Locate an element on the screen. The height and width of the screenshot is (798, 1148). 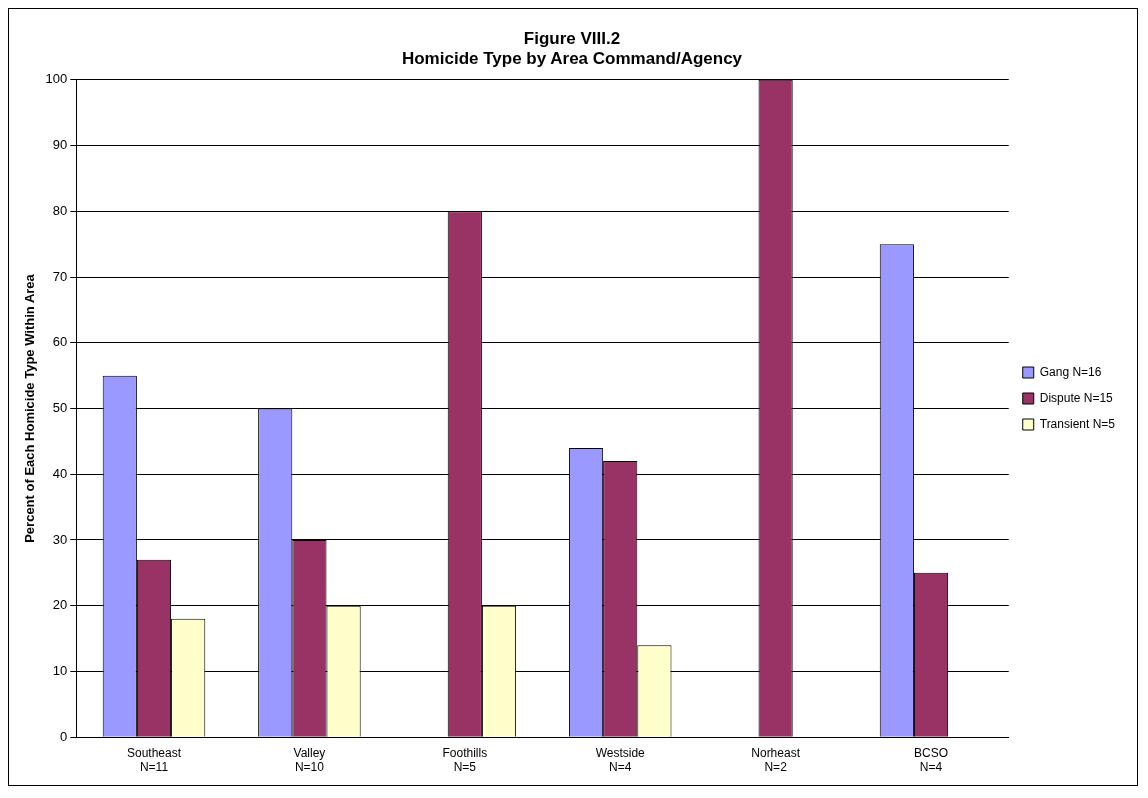
y-tick-label: 80 is located at coordinates (60, 210).